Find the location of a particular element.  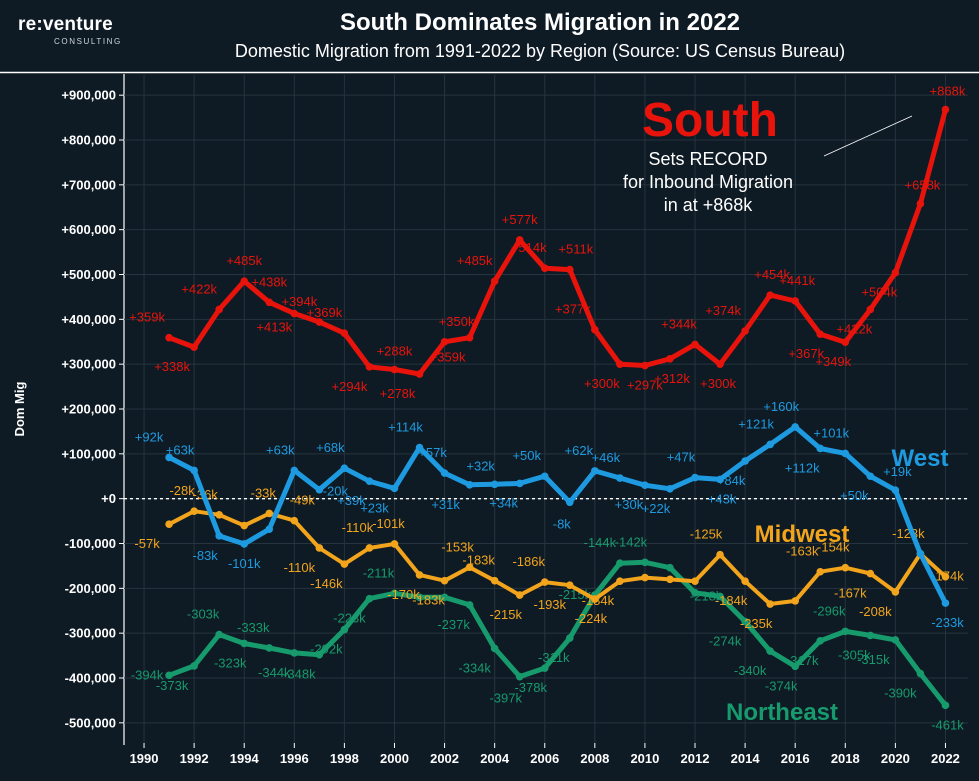

data-label: +50k is located at coordinates (854, 495).